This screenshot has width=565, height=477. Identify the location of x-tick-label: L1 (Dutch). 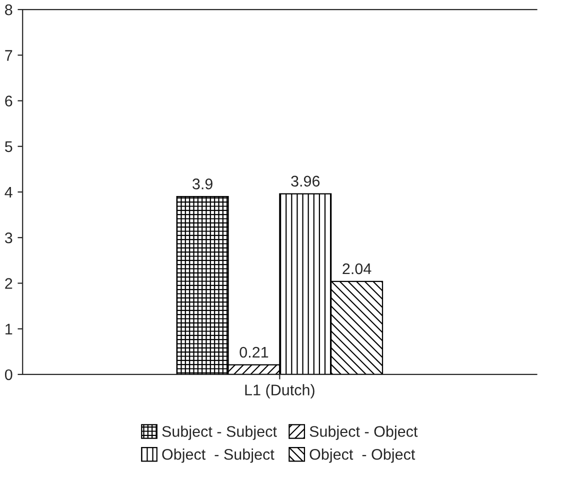
(279, 391).